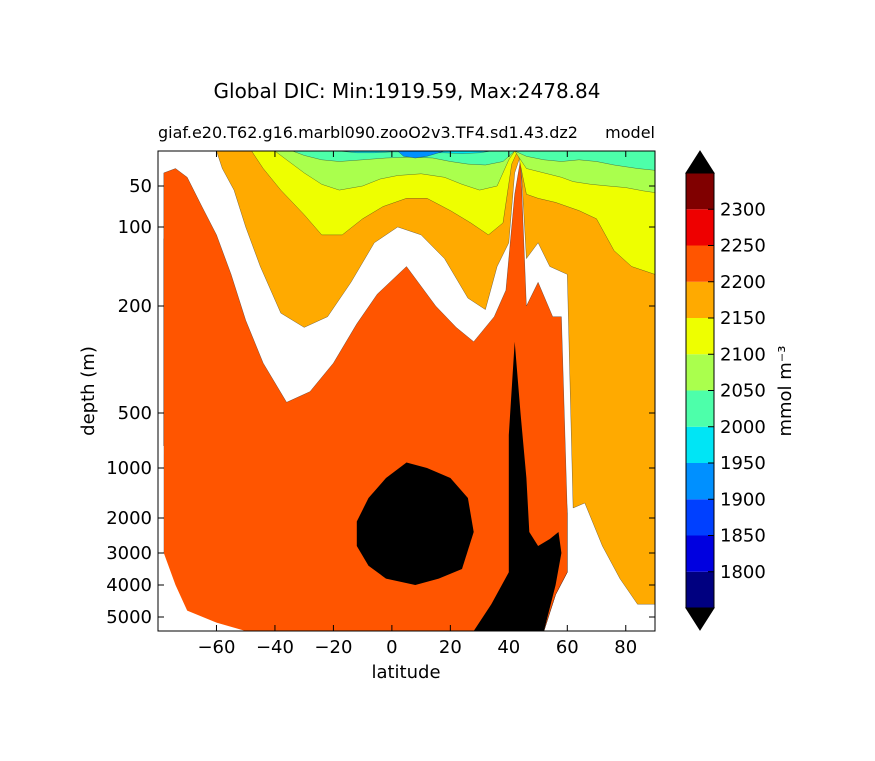 The image size is (875, 761). Describe the element at coordinates (405, 672) in the screenshot. I see `x-axis-label: latitude` at that location.